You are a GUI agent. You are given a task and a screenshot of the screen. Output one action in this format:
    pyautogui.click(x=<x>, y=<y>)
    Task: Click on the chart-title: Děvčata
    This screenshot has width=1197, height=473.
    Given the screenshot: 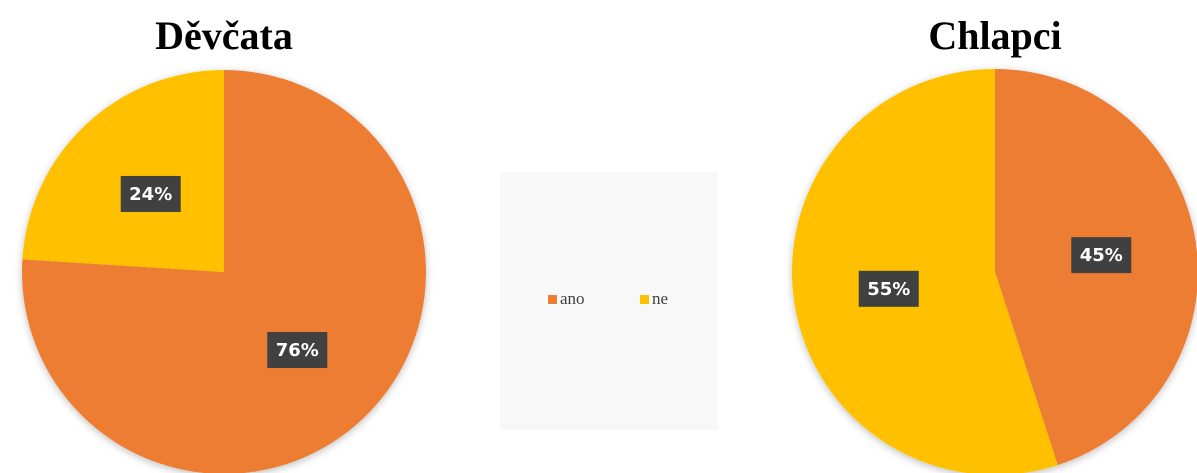 What is the action you would take?
    pyautogui.click(x=224, y=35)
    